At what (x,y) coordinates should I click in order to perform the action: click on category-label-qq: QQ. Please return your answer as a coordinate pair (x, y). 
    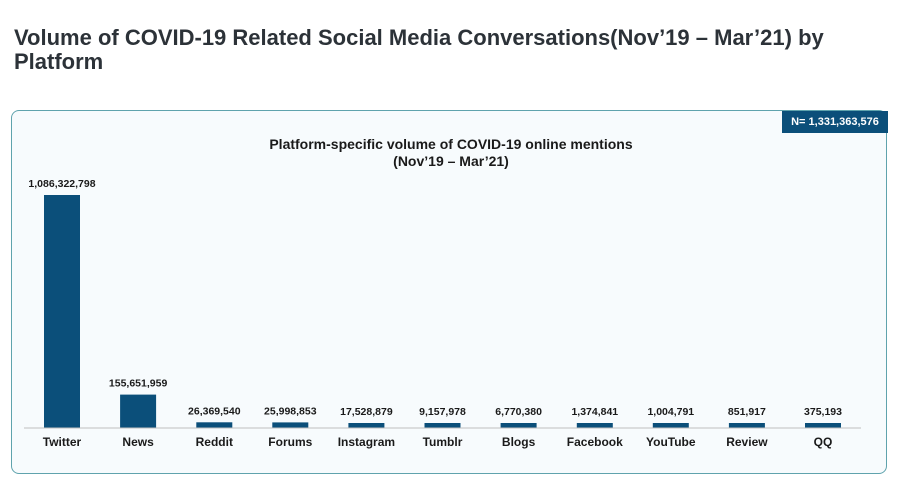
    Looking at the image, I should click on (823, 442).